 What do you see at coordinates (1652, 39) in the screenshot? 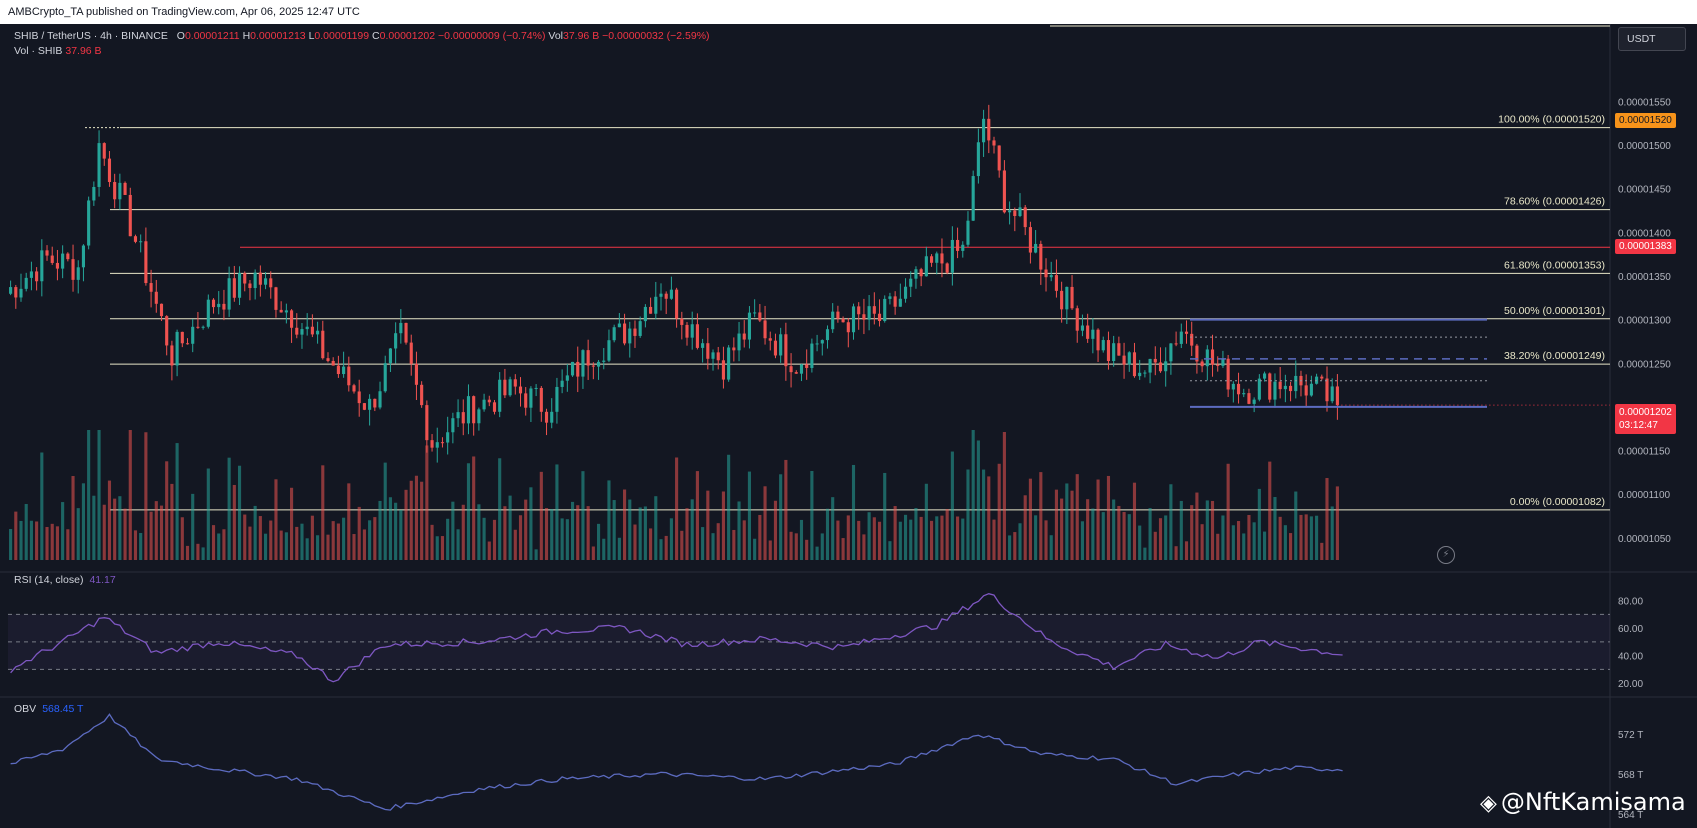
I see `currency-button: USDT` at bounding box center [1652, 39].